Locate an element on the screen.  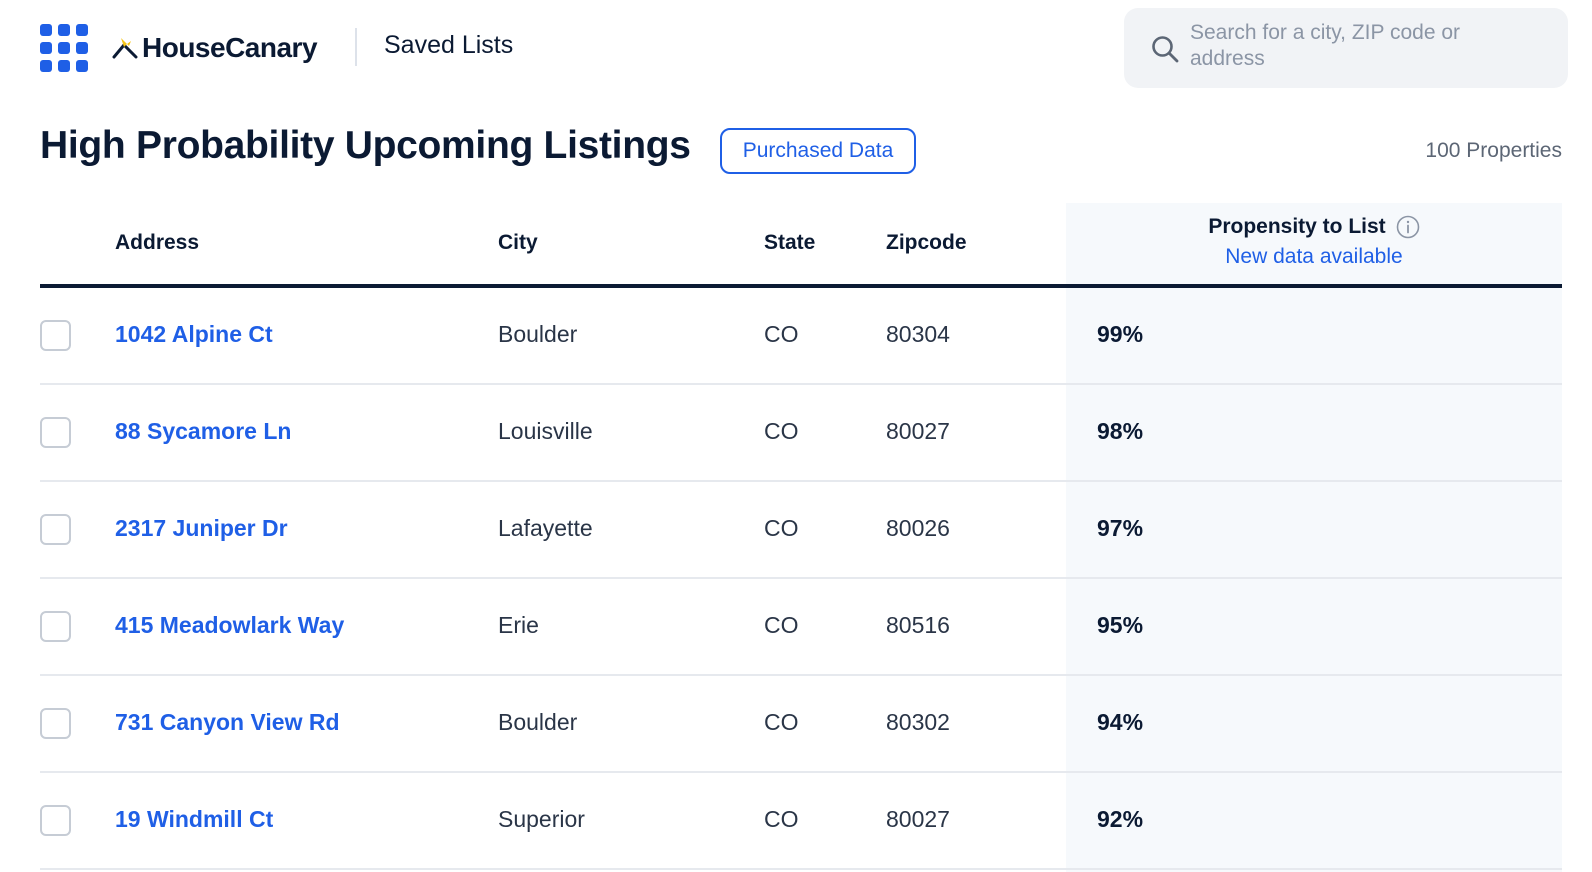
brand-logo: HouseCanary is located at coordinates (215, 48).